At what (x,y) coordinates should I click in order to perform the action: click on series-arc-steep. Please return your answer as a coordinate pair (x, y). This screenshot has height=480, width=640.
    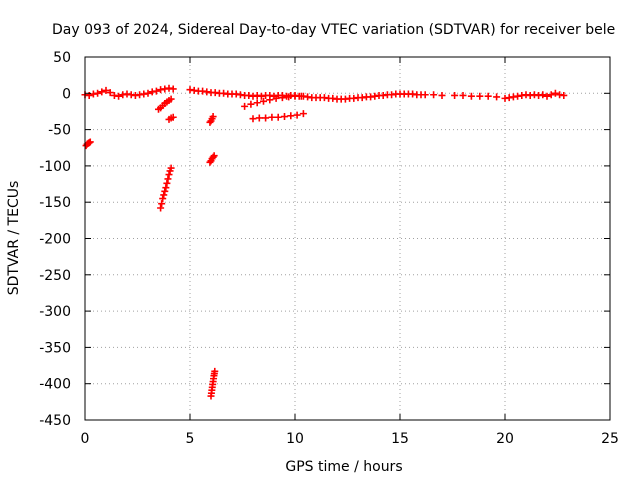
    Looking at the image, I should click on (166, 188).